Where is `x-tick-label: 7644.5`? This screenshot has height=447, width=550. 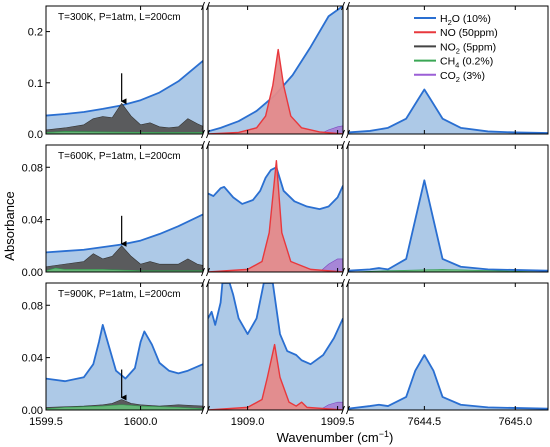 x-tick-label: 7644.5 is located at coordinates (425, 422).